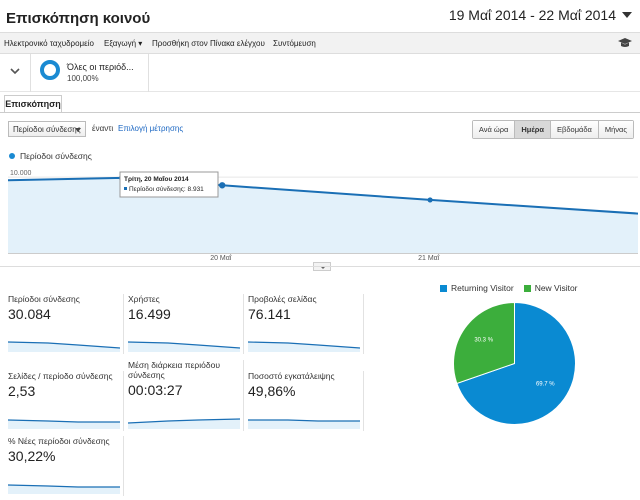  I want to click on metric-card-bounce-rate: Ποσοστό εγκατάλειψης 49,86%, so click(306, 401).